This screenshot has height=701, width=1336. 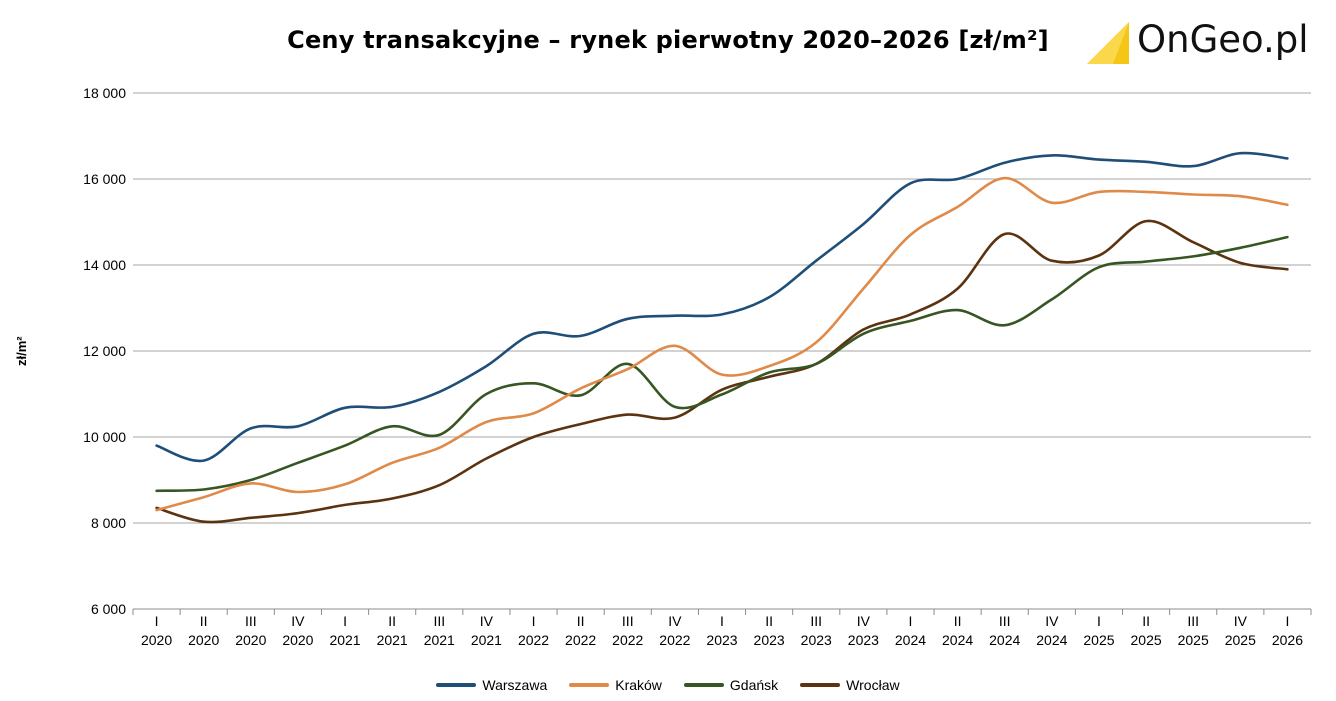 What do you see at coordinates (1287, 640) in the screenshot?
I see `x-tick-year: 2026` at bounding box center [1287, 640].